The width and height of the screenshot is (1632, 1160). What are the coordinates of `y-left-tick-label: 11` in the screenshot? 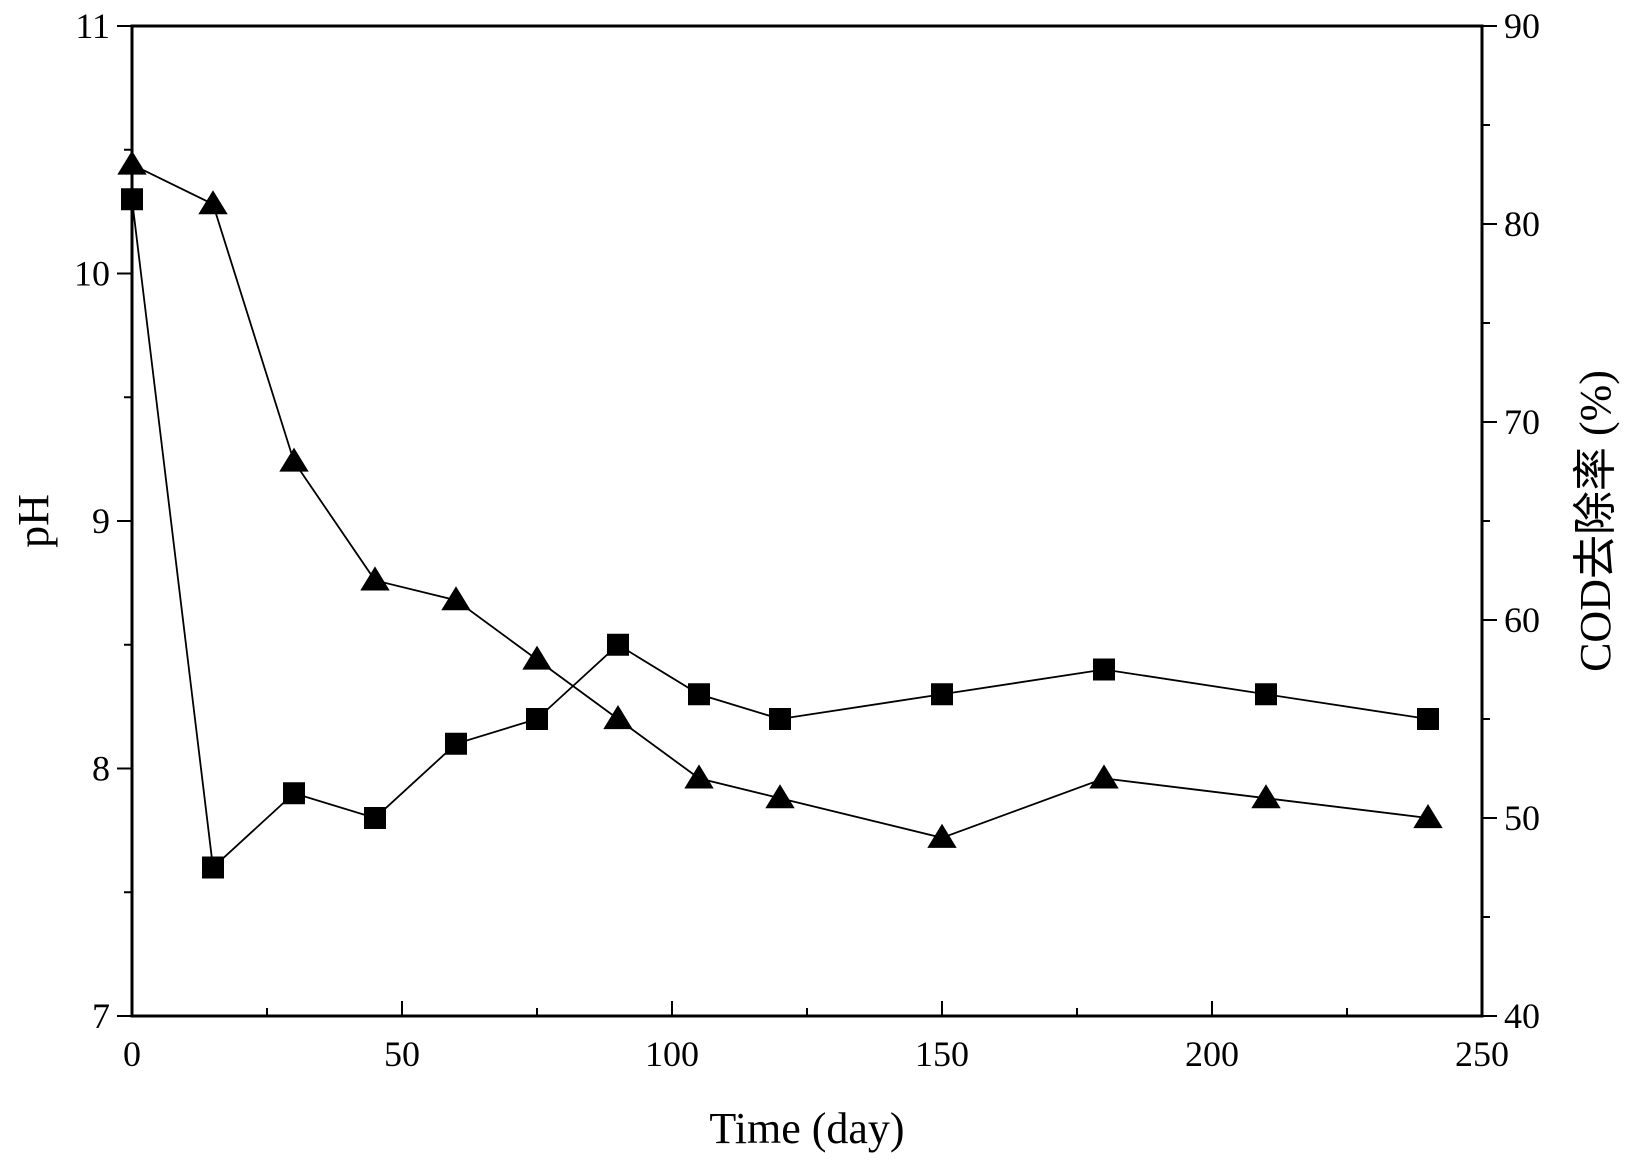 It's located at (92, 26).